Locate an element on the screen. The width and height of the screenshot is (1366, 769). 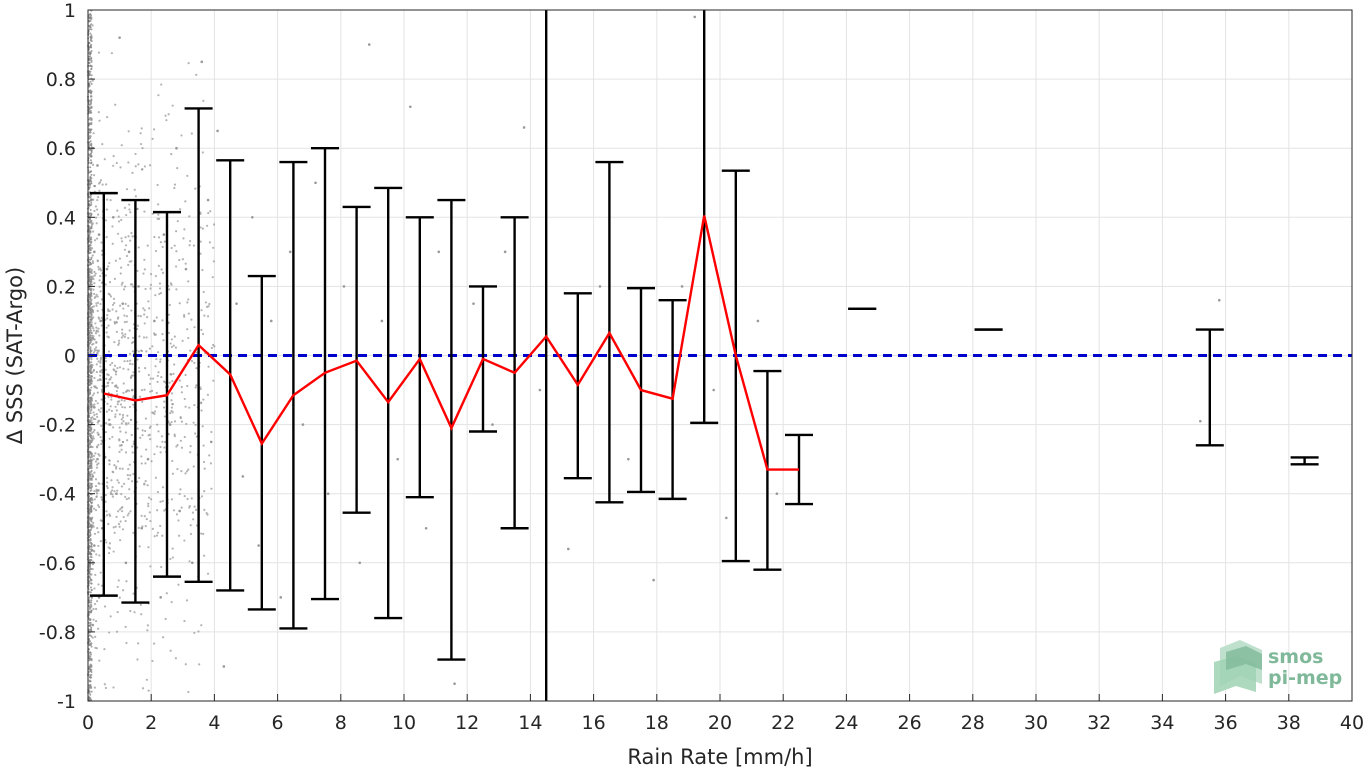
x-tick-label-20: 40 is located at coordinates (1352, 723).